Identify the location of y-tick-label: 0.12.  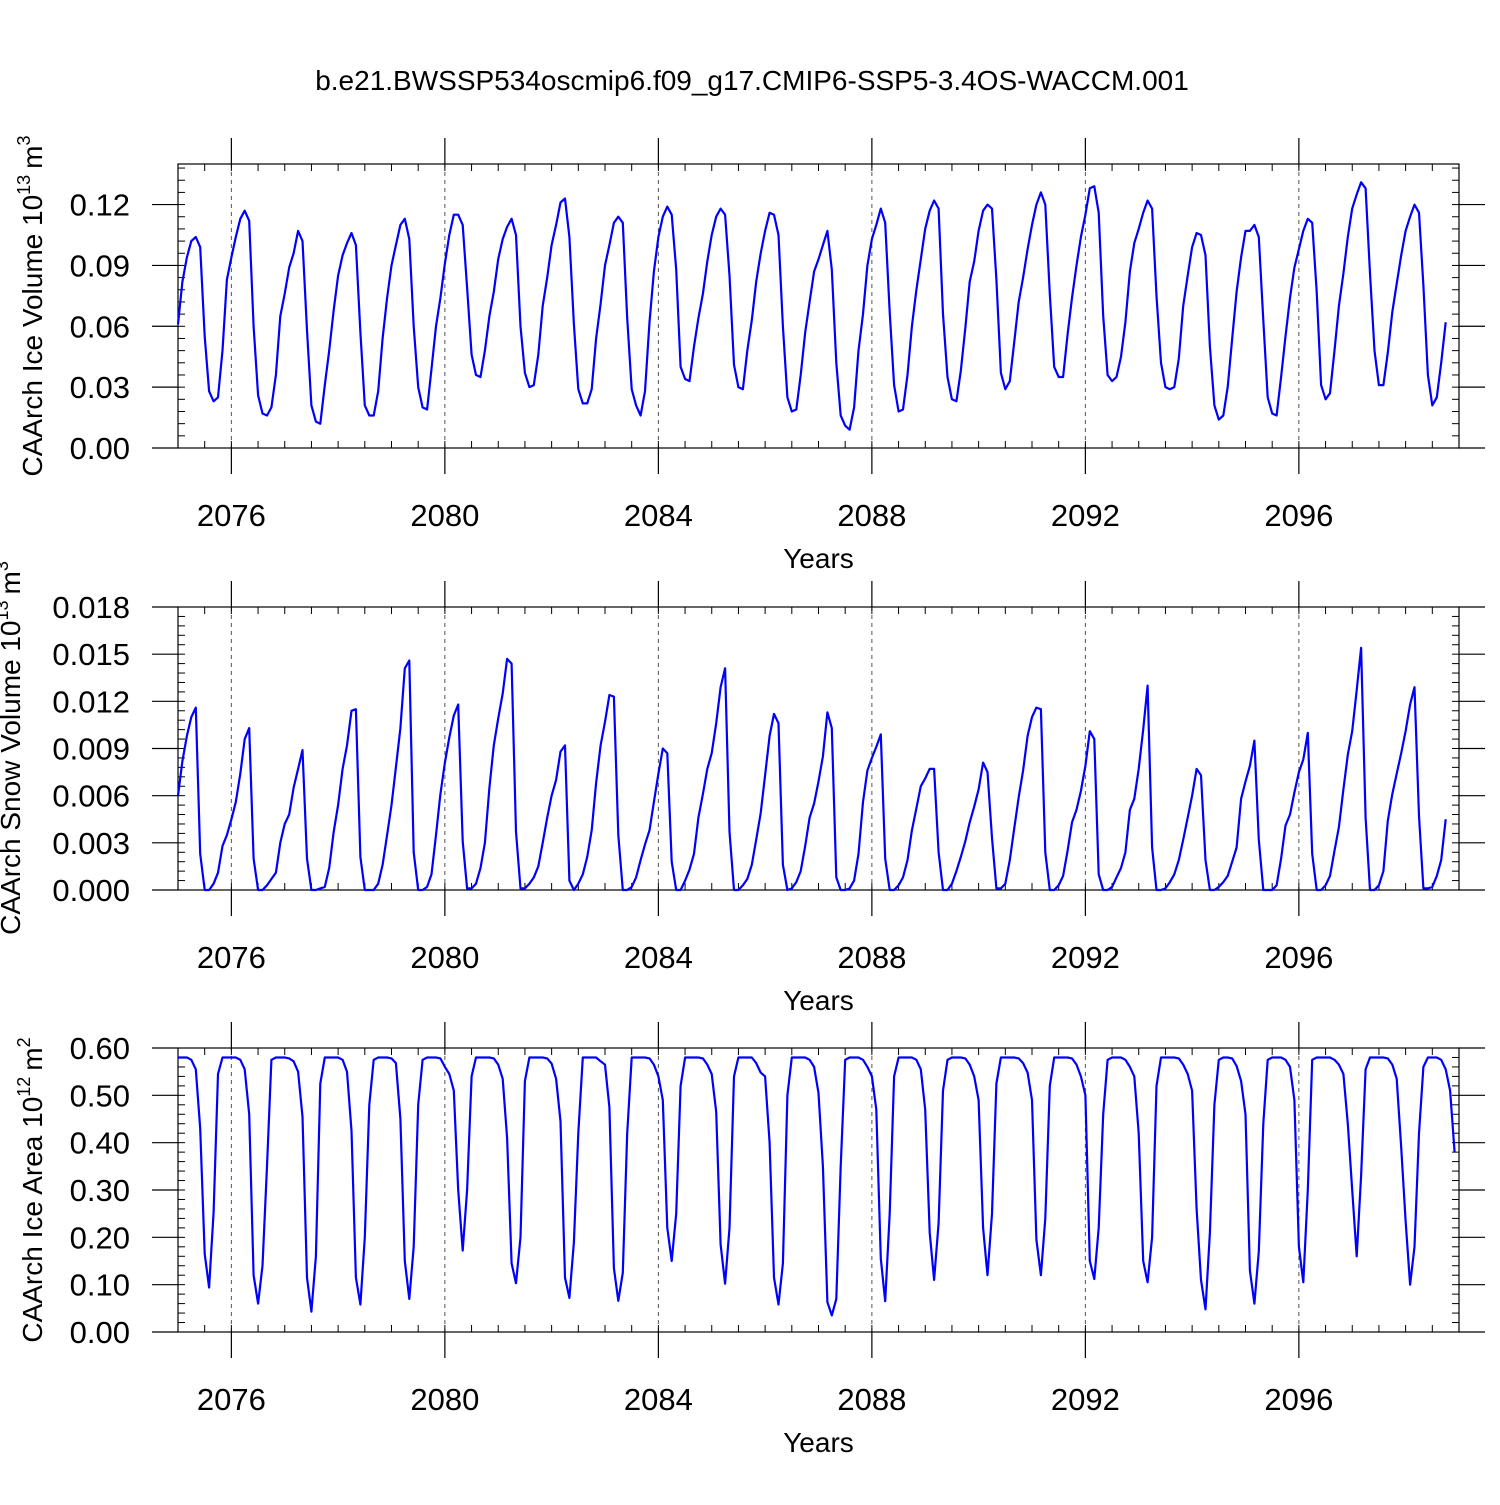
(100, 205).